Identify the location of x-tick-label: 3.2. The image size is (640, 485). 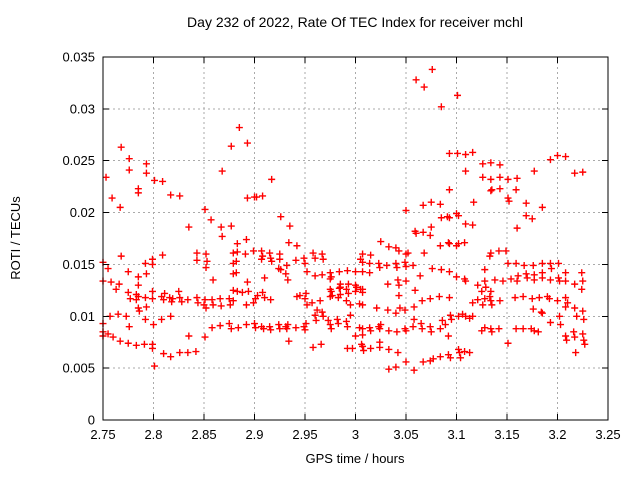
(557, 434).